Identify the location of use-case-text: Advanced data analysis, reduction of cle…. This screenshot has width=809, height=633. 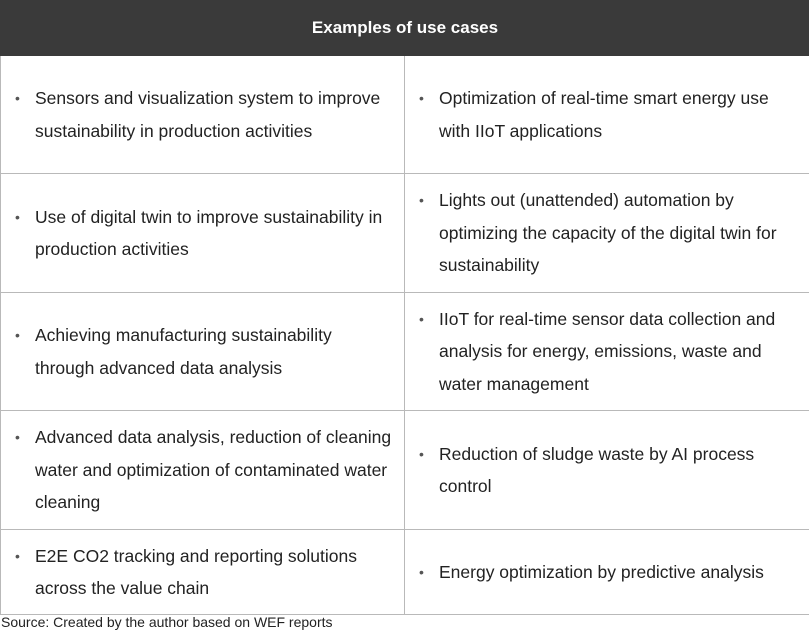
(213, 470).